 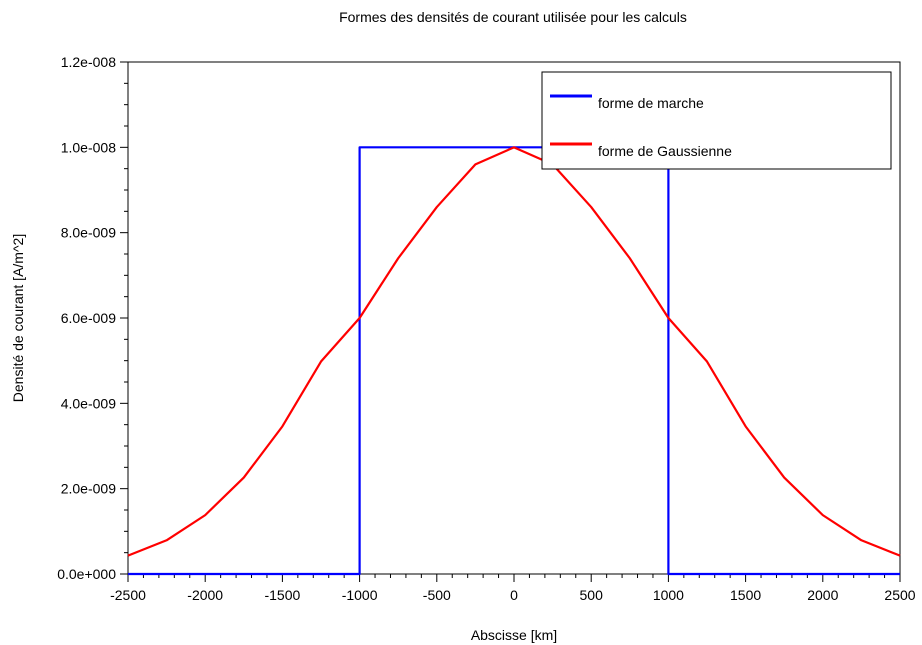 What do you see at coordinates (205, 595) in the screenshot?
I see `x-tick-label: -2000` at bounding box center [205, 595].